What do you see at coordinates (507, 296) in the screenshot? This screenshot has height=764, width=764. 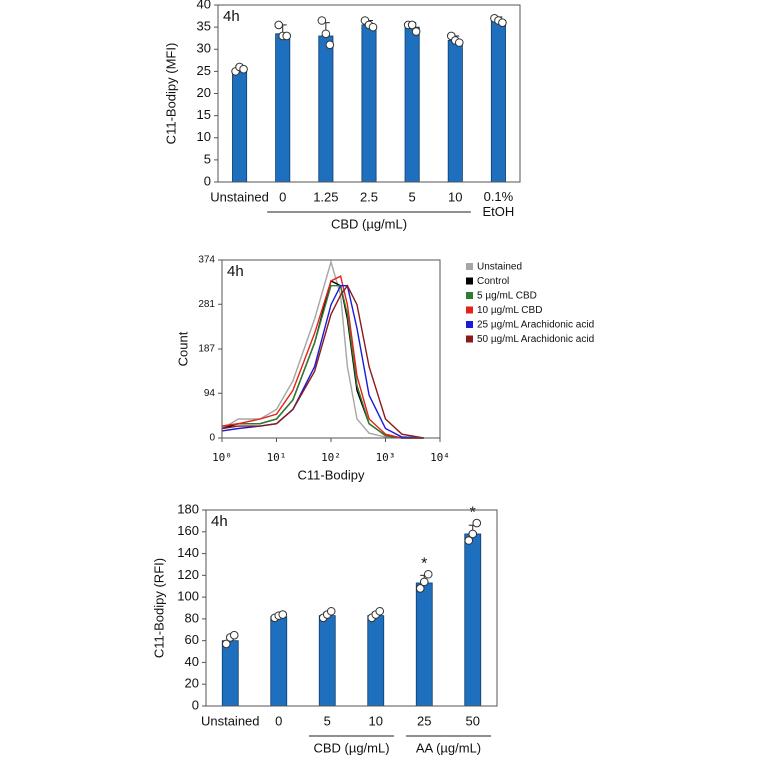 I see `legend-label: 5 µg/mL CBD` at bounding box center [507, 296].